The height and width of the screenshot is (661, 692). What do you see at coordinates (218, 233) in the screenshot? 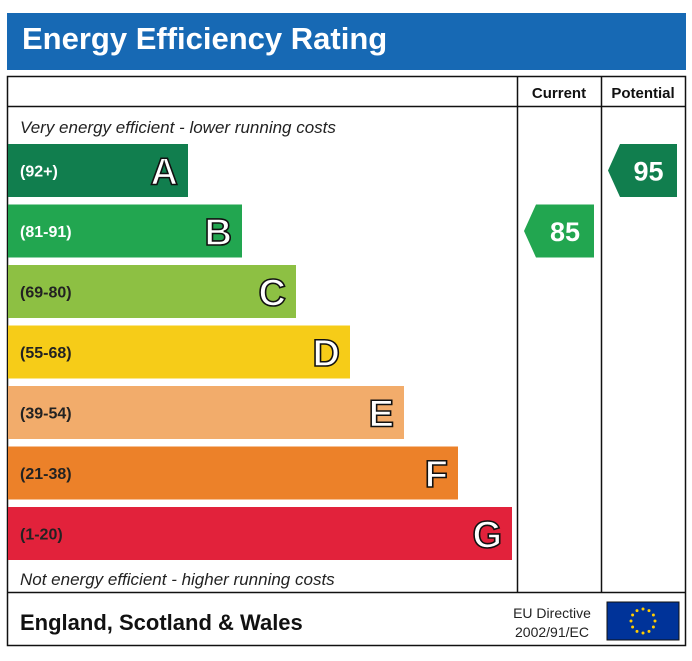
I see `band-letter-b: B` at bounding box center [218, 233].